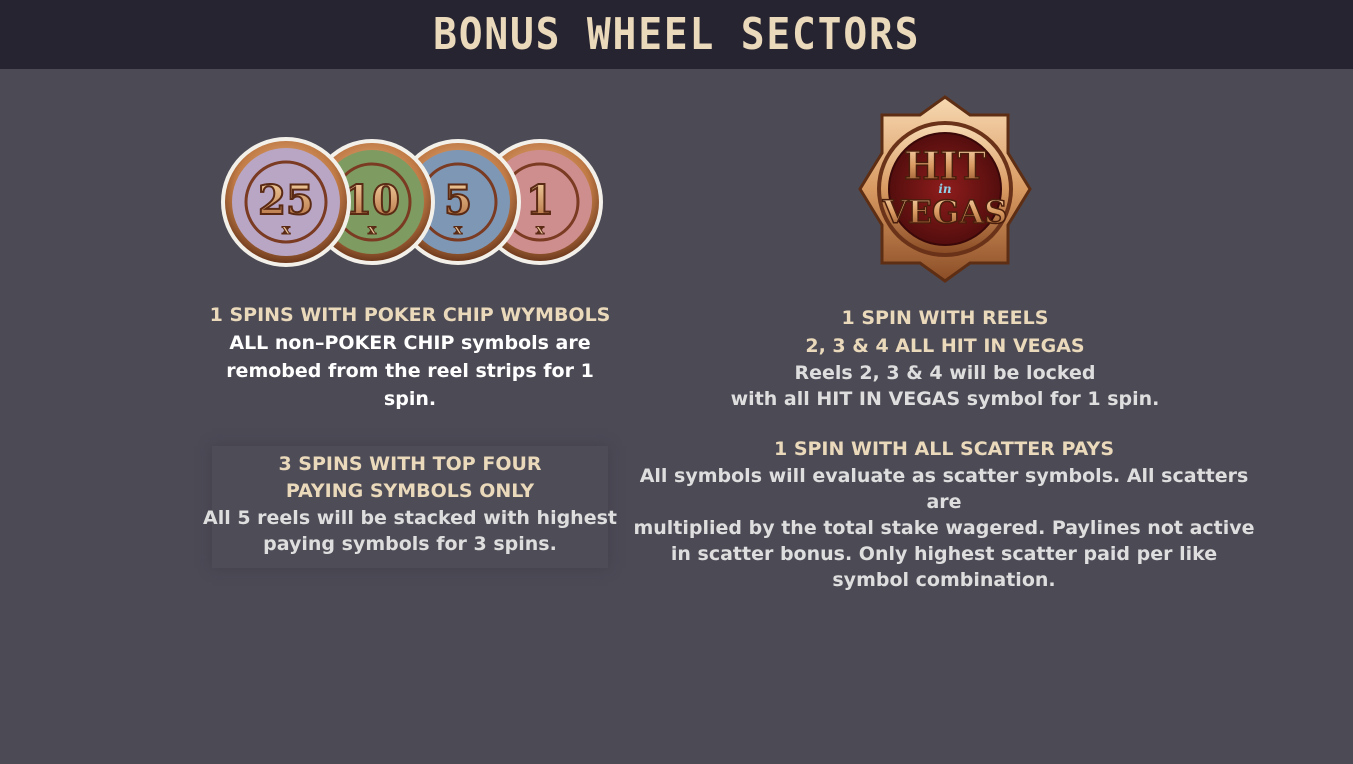 The image size is (1353, 764). I want to click on chip-value: 1, so click(540, 200).